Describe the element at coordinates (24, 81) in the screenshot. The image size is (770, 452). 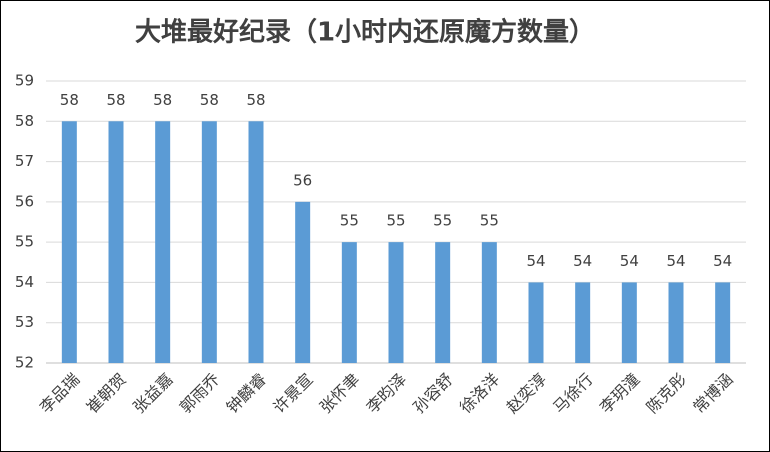
I see `y-tick-label: 59` at that location.